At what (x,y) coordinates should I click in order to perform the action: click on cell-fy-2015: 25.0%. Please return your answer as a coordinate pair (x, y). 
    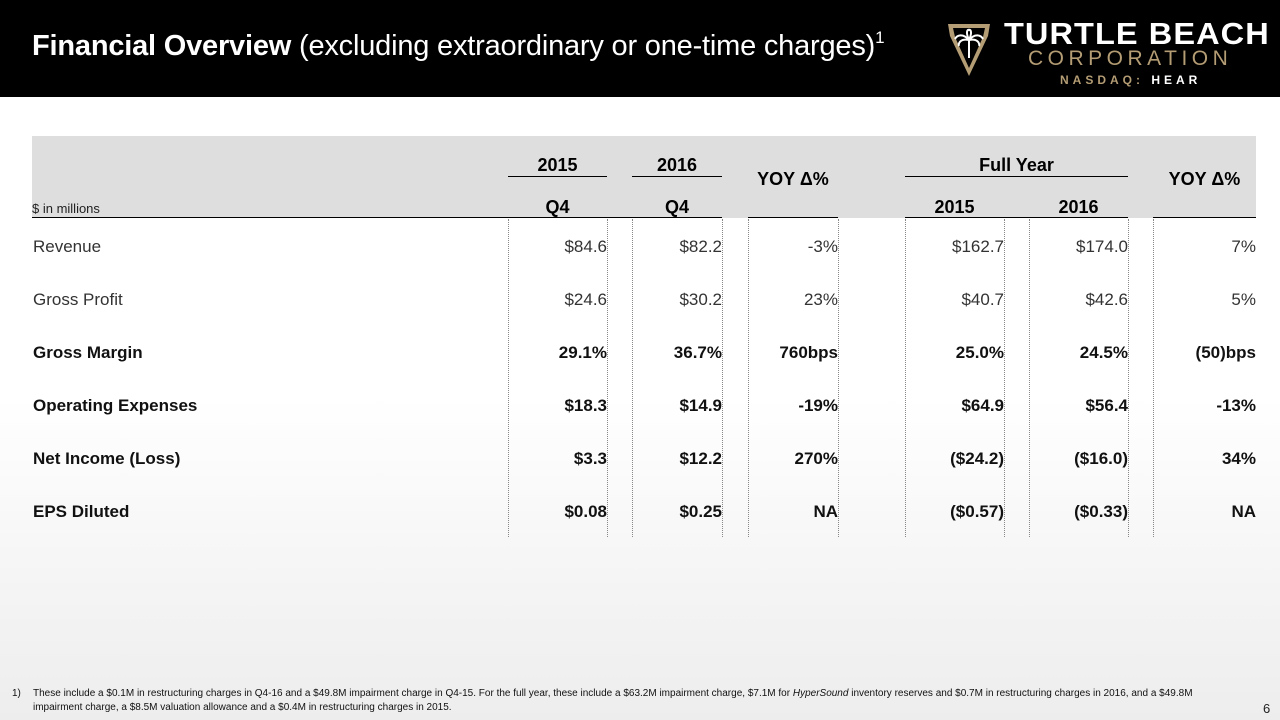
    Looking at the image, I should click on (979, 352).